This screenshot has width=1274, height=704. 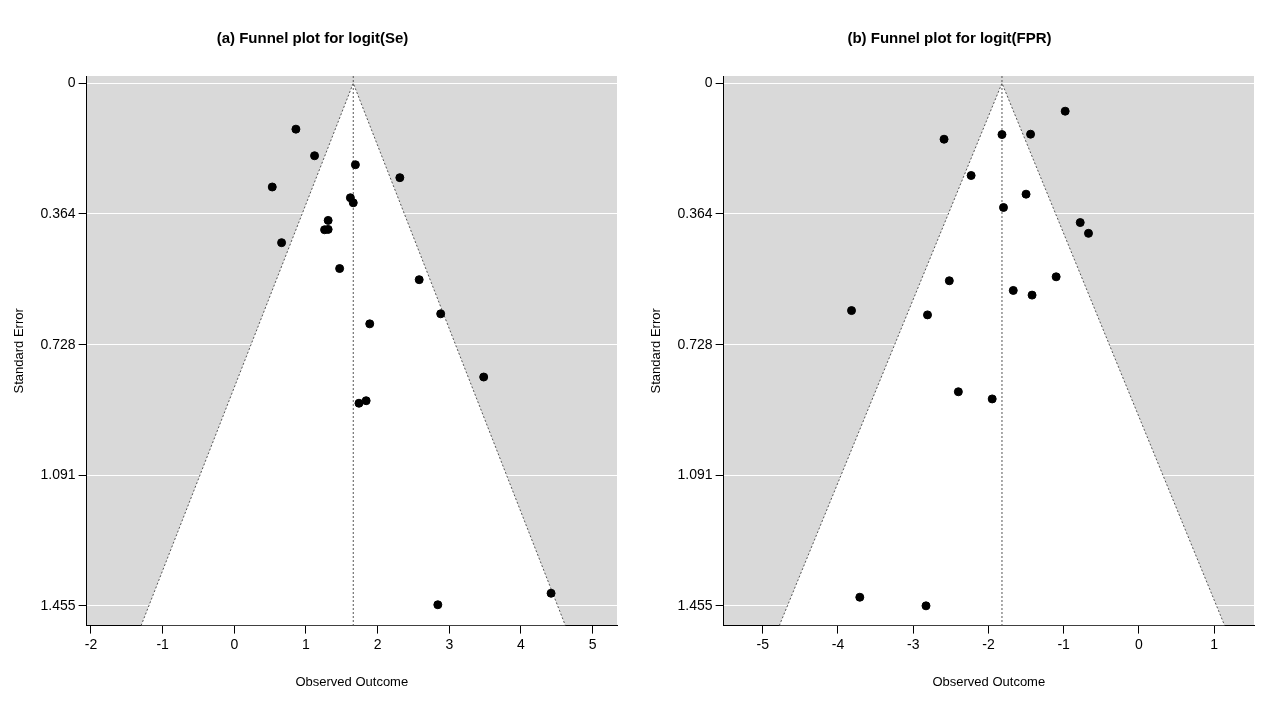 What do you see at coordinates (521, 643) in the screenshot?
I see `x-tick-label: 4` at bounding box center [521, 643].